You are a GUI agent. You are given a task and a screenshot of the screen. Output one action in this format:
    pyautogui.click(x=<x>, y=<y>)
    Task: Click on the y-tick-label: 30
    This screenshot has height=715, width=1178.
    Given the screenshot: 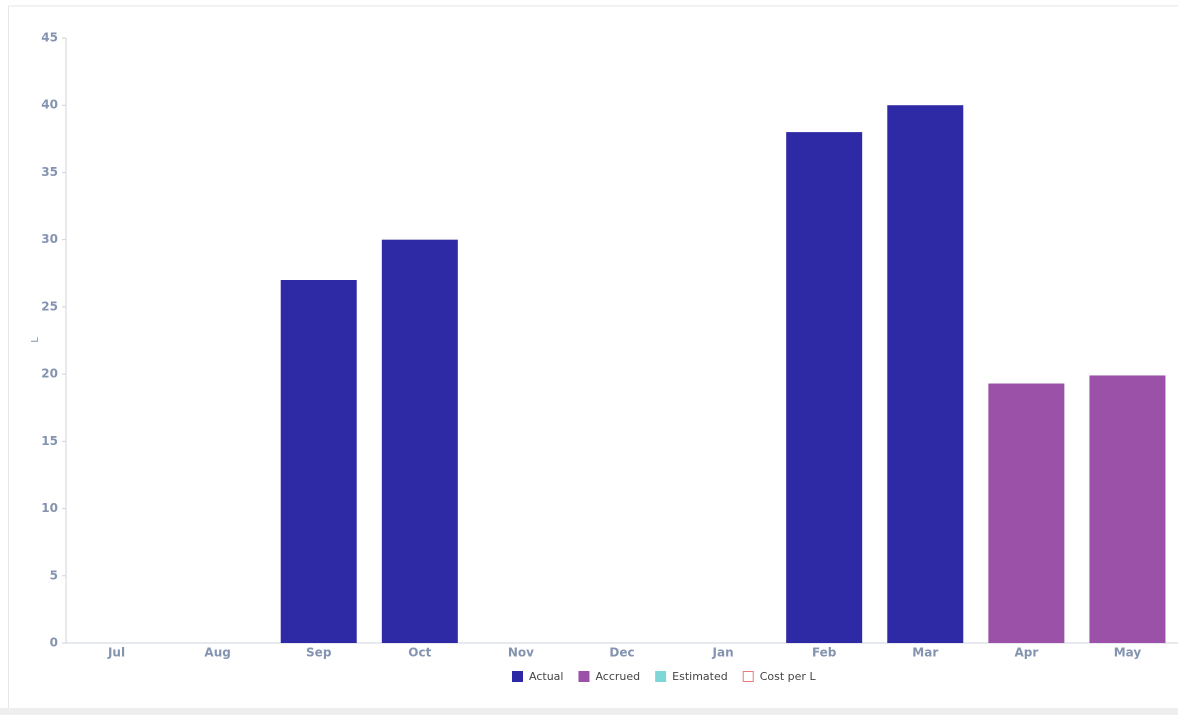 What is the action you would take?
    pyautogui.click(x=49, y=239)
    